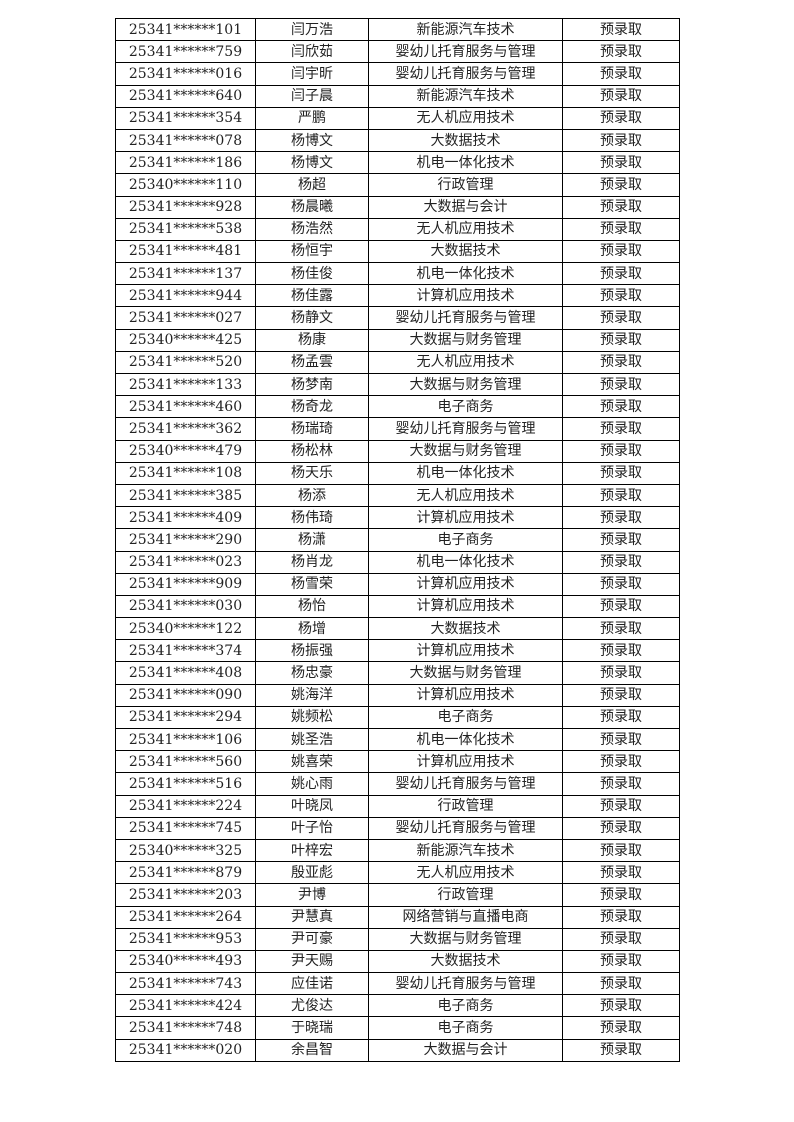  What do you see at coordinates (312, 207) in the screenshot?
I see `student-name-cell: 杨晨曦` at bounding box center [312, 207].